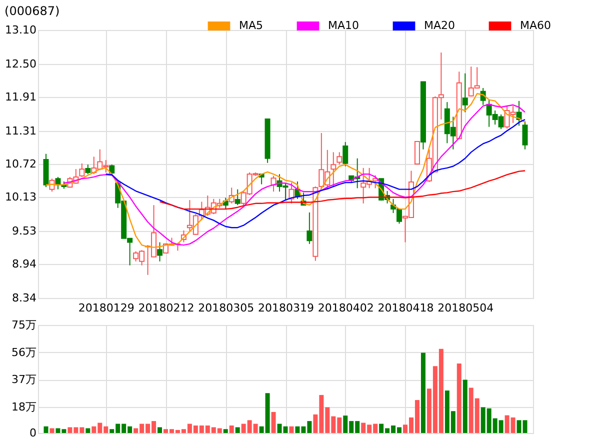  Describe the element at coordinates (20, 63) in the screenshot. I see `y-tick-label: 12.50` at that location.